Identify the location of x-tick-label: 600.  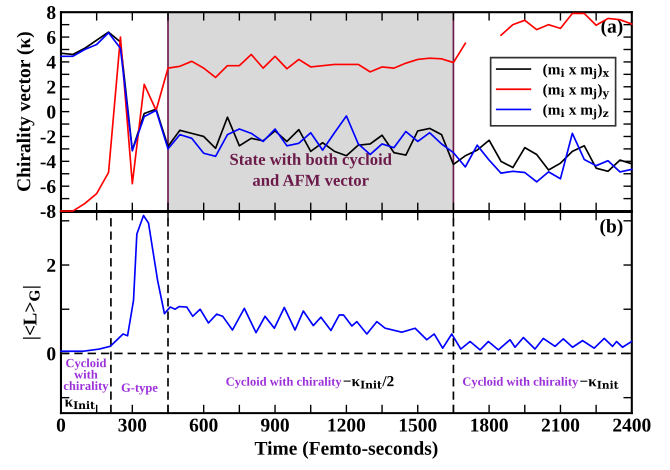
(204, 425).